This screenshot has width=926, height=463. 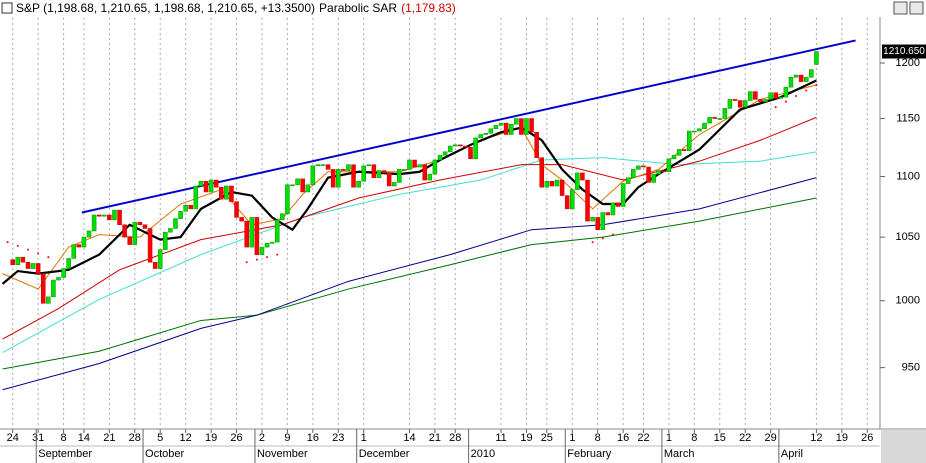 I want to click on month-label: April, so click(x=792, y=454).